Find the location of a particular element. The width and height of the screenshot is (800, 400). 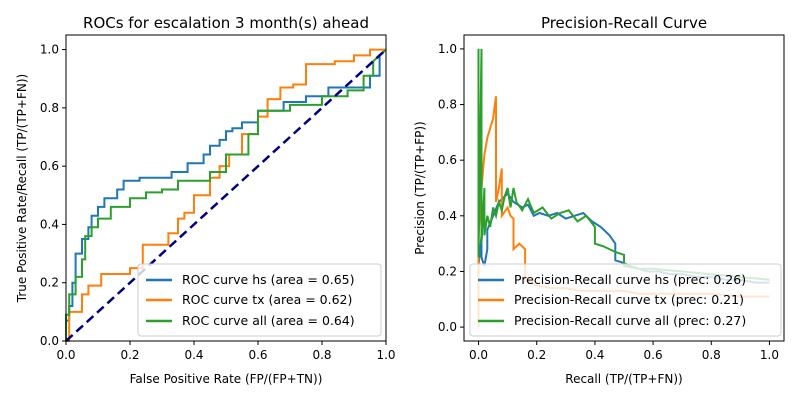

roc-x-tick-label: 0.6 is located at coordinates (257, 355).